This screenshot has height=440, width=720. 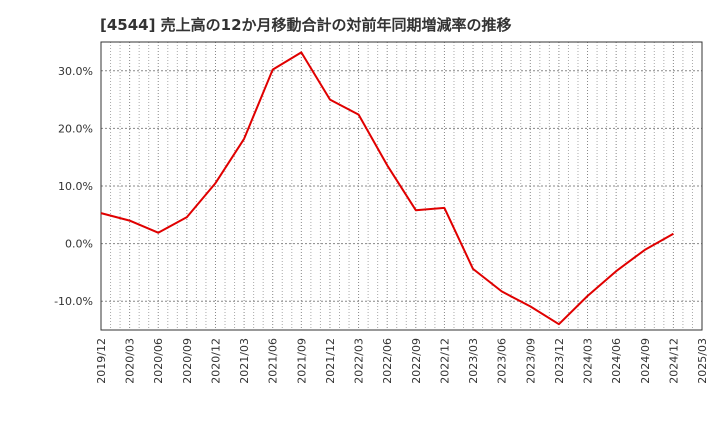 I want to click on x-tick-label: 2023/12, so click(x=559, y=361).